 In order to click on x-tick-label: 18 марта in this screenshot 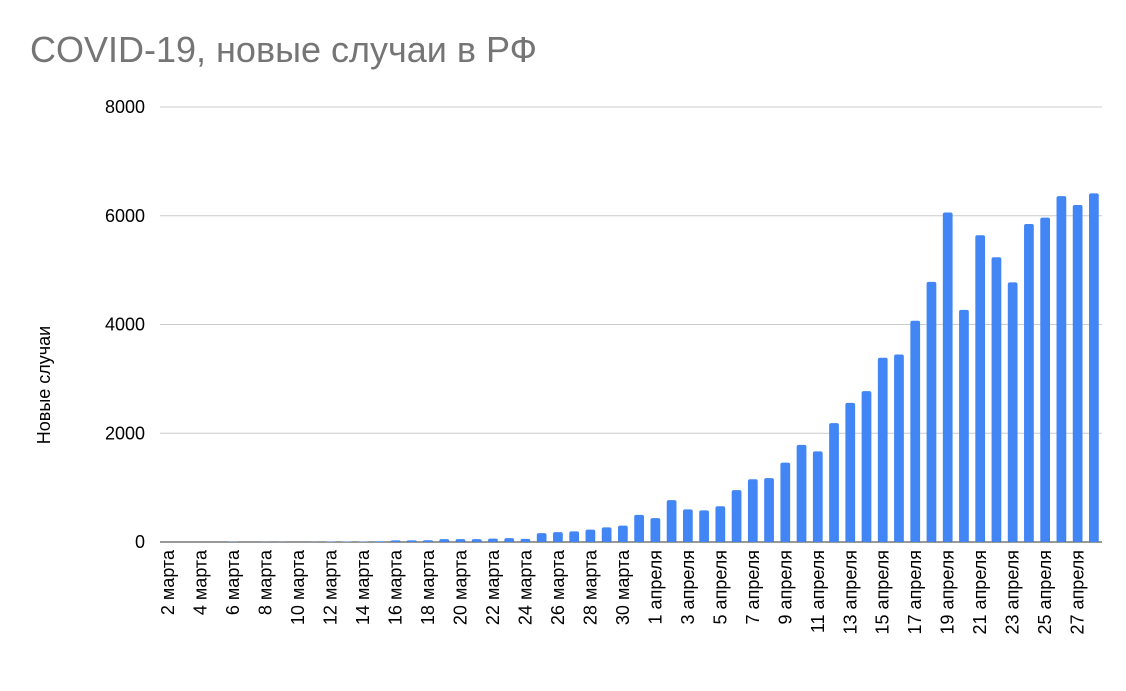, I will do `click(428, 587)`.